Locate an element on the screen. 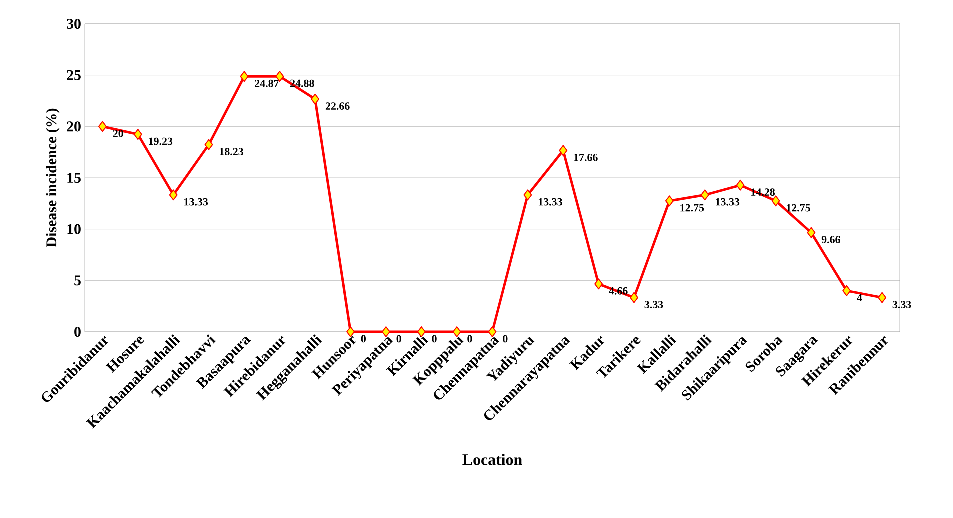 The image size is (953, 518). y-tick-label: 10 is located at coordinates (74, 229).